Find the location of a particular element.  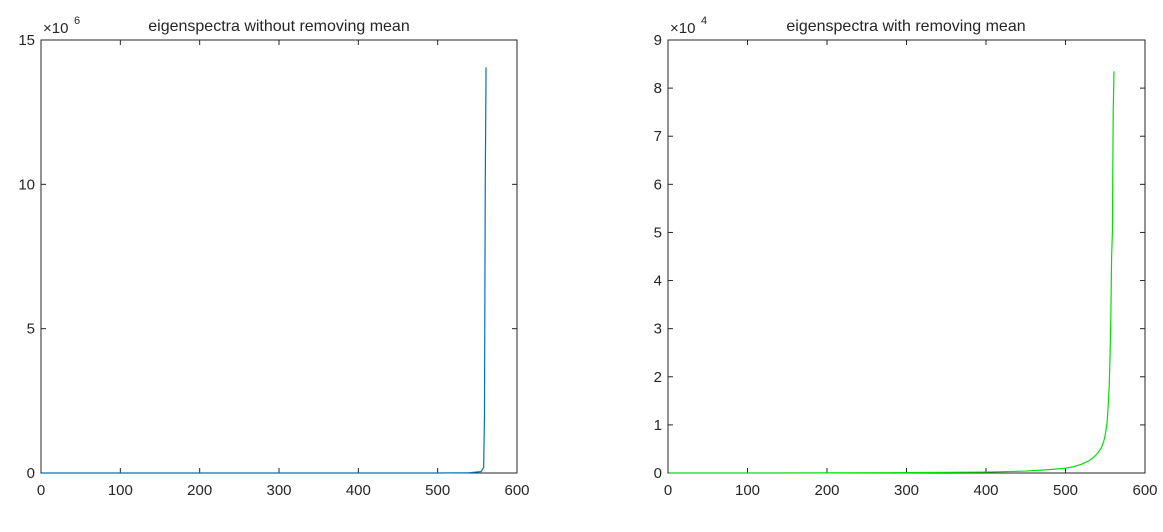

left-y-tick-label: 10 is located at coordinates (26, 184).